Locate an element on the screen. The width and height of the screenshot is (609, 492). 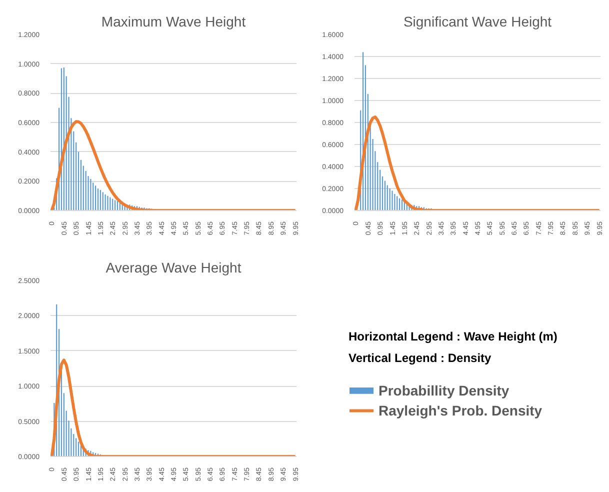
chart-title: Average Wave Height is located at coordinates (174, 268).